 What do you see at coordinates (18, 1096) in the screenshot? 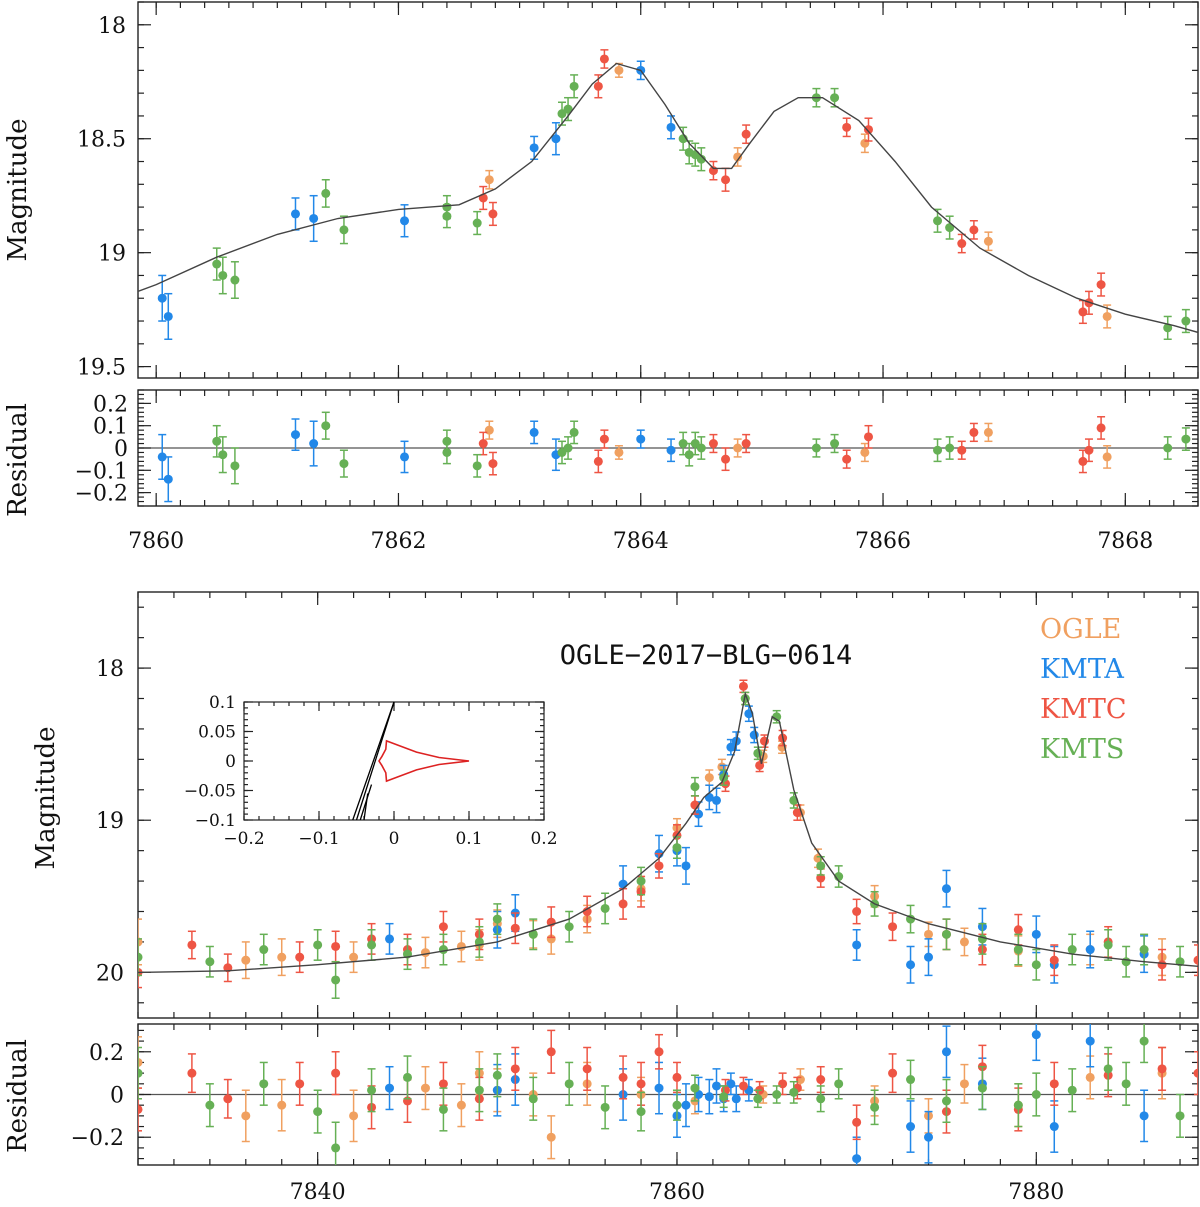
I see `bottom-residual-ylabel: Residual` at bounding box center [18, 1096].